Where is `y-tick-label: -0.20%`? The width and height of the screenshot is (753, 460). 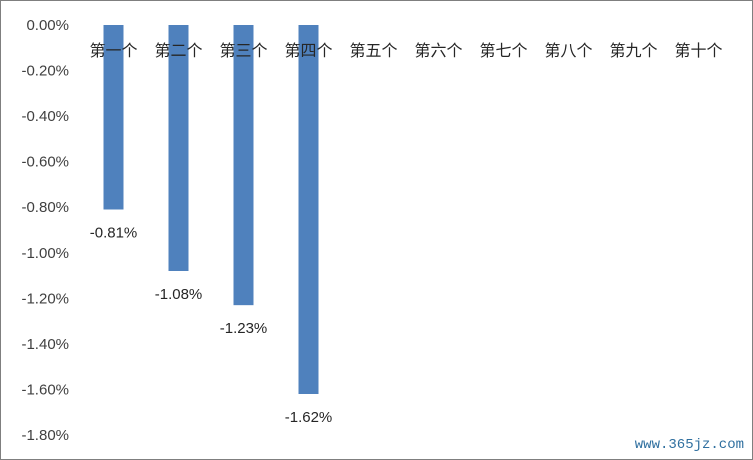 y-tick-label: -0.20% is located at coordinates (45, 71).